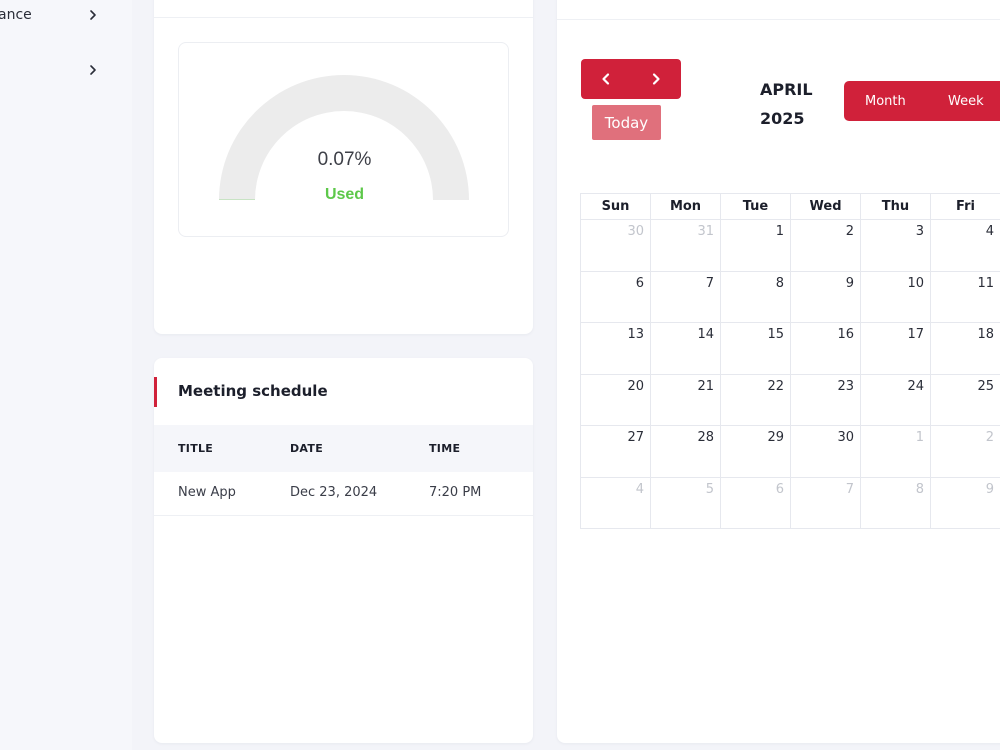 The width and height of the screenshot is (1000, 750). I want to click on column-header-time: TIME, so click(445, 448).